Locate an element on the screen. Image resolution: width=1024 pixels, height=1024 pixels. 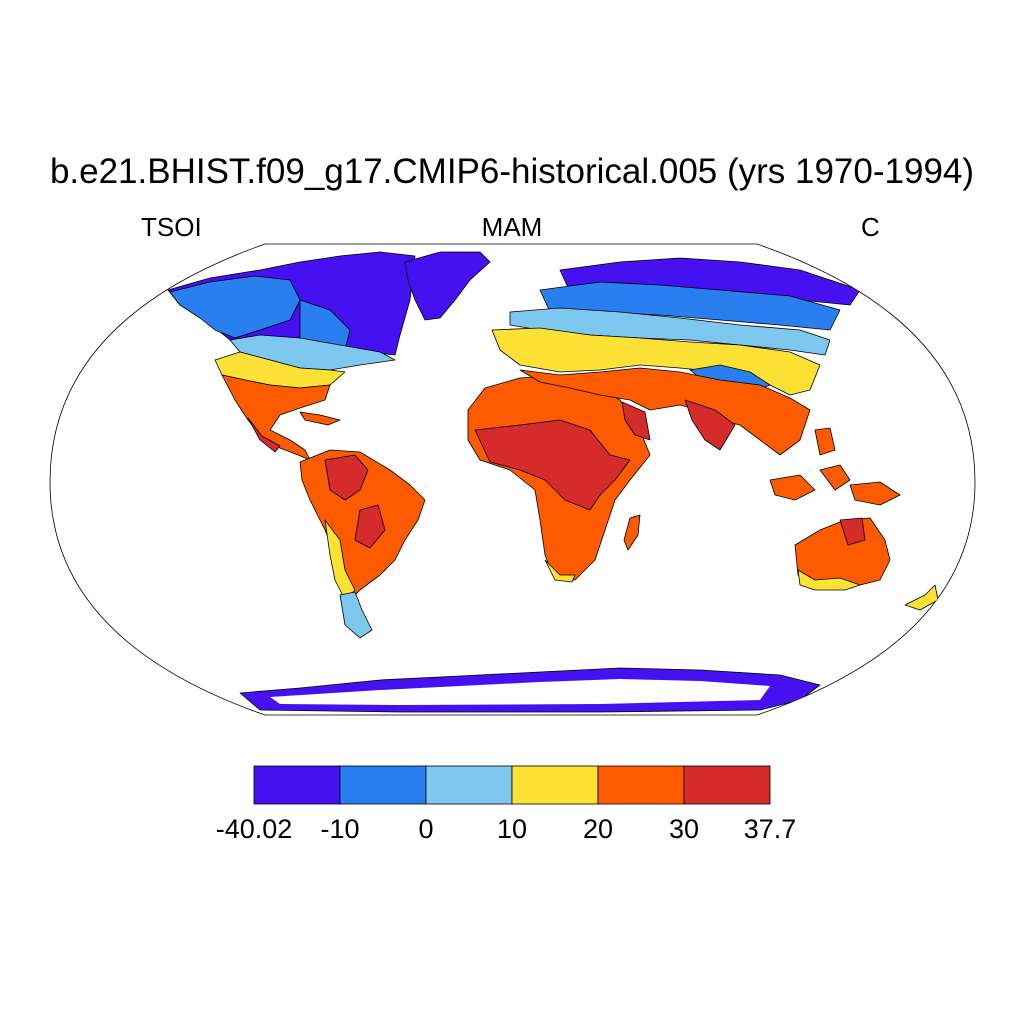
variable-label: TSOI is located at coordinates (171, 227).